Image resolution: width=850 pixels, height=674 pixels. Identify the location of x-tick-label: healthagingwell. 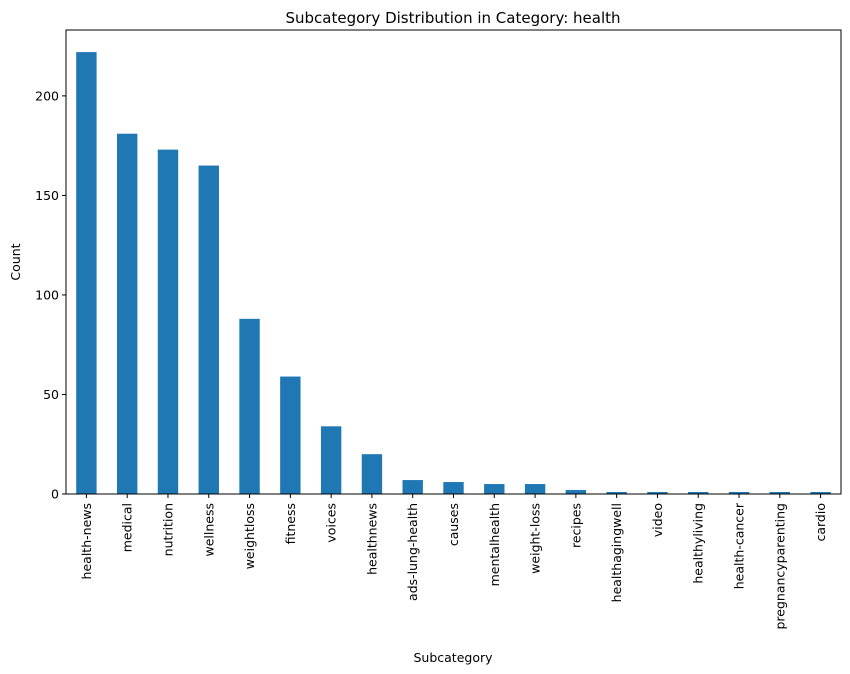
(616, 552).